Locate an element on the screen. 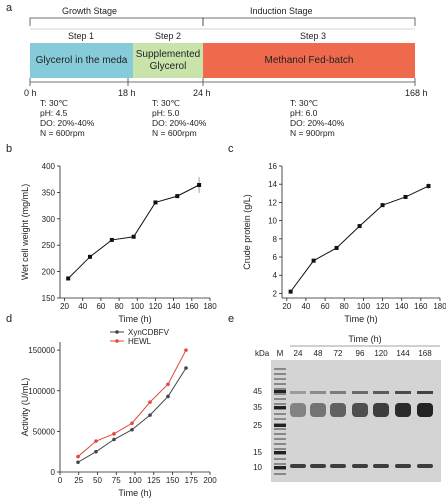 The image size is (446, 500). lane-label: 168 is located at coordinates (425, 353).